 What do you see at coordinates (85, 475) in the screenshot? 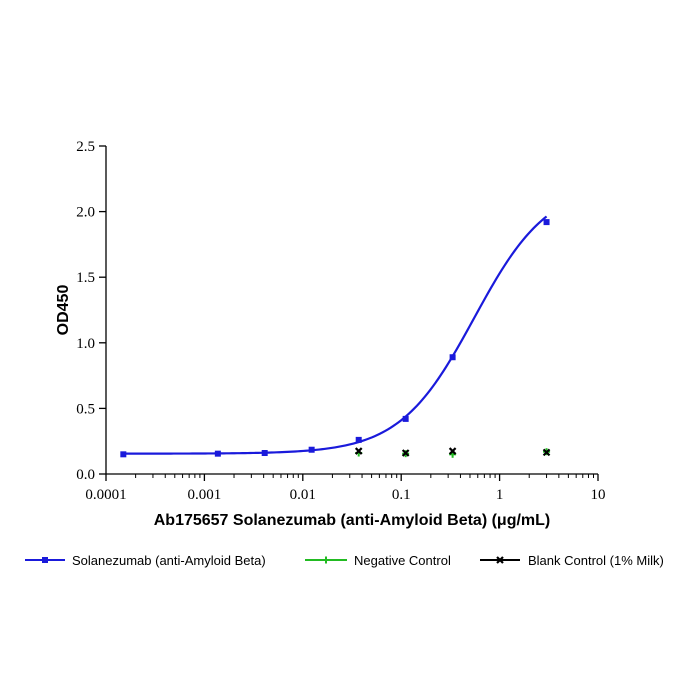
I see `y-tick-label: 0.0` at bounding box center [85, 475].